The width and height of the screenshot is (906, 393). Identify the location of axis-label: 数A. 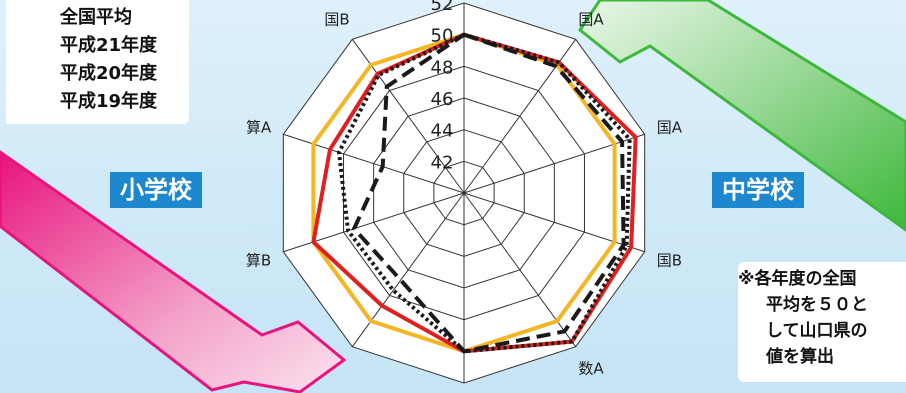
(591, 369).